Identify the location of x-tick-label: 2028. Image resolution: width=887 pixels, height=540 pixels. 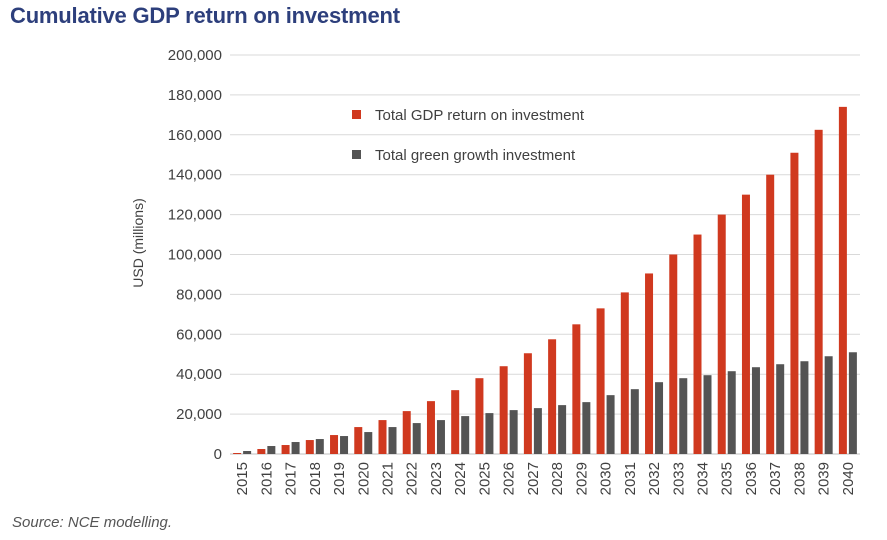
(557, 478).